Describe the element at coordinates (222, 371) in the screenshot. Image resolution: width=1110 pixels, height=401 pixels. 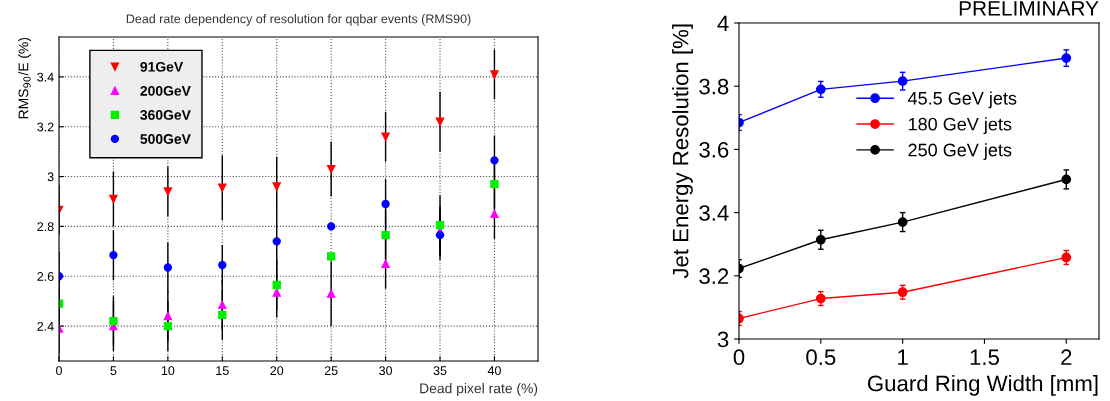
I see `x-tick-label: 15` at that location.